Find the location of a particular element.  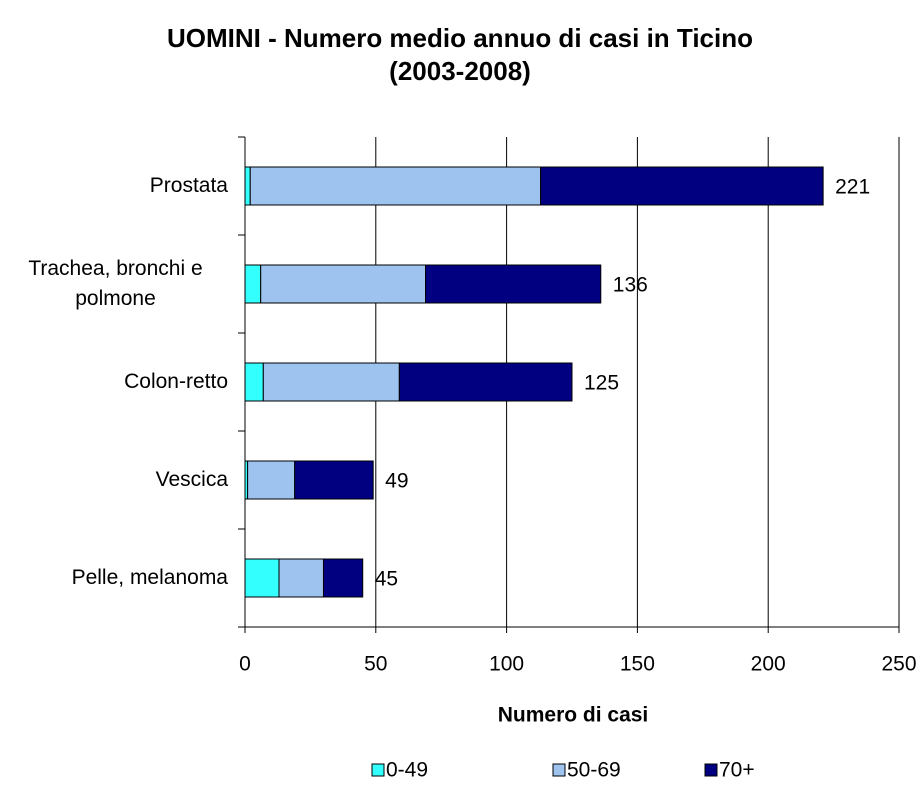

x-tick-label: 50 is located at coordinates (375, 664).